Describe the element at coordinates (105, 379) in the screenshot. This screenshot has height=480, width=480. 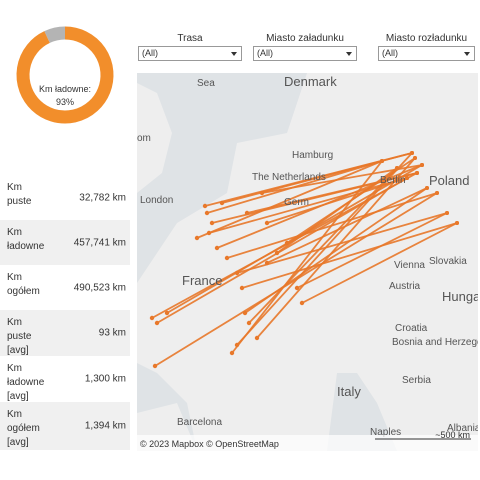
I see `row-value: 1,300 km` at that location.